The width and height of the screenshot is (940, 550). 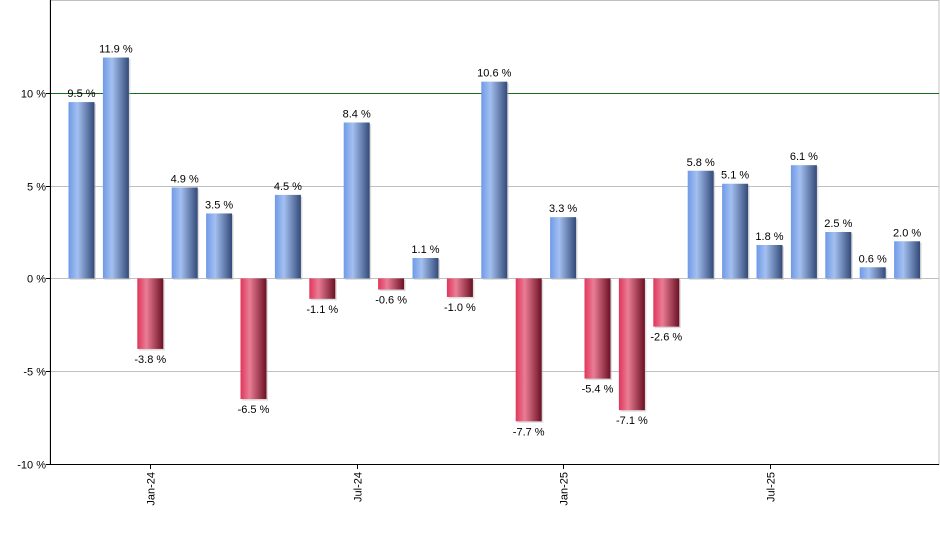 What do you see at coordinates (391, 301) in the screenshot?
I see `data-label: -0.6 %` at bounding box center [391, 301].